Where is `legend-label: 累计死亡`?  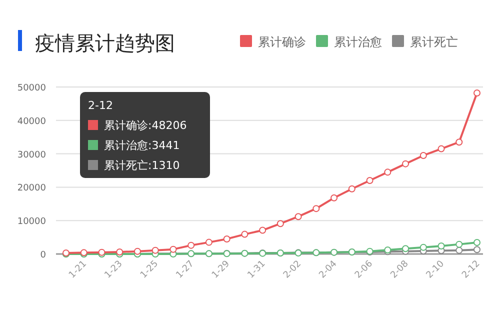
legend-label: 累计死亡 is located at coordinates (434, 42).